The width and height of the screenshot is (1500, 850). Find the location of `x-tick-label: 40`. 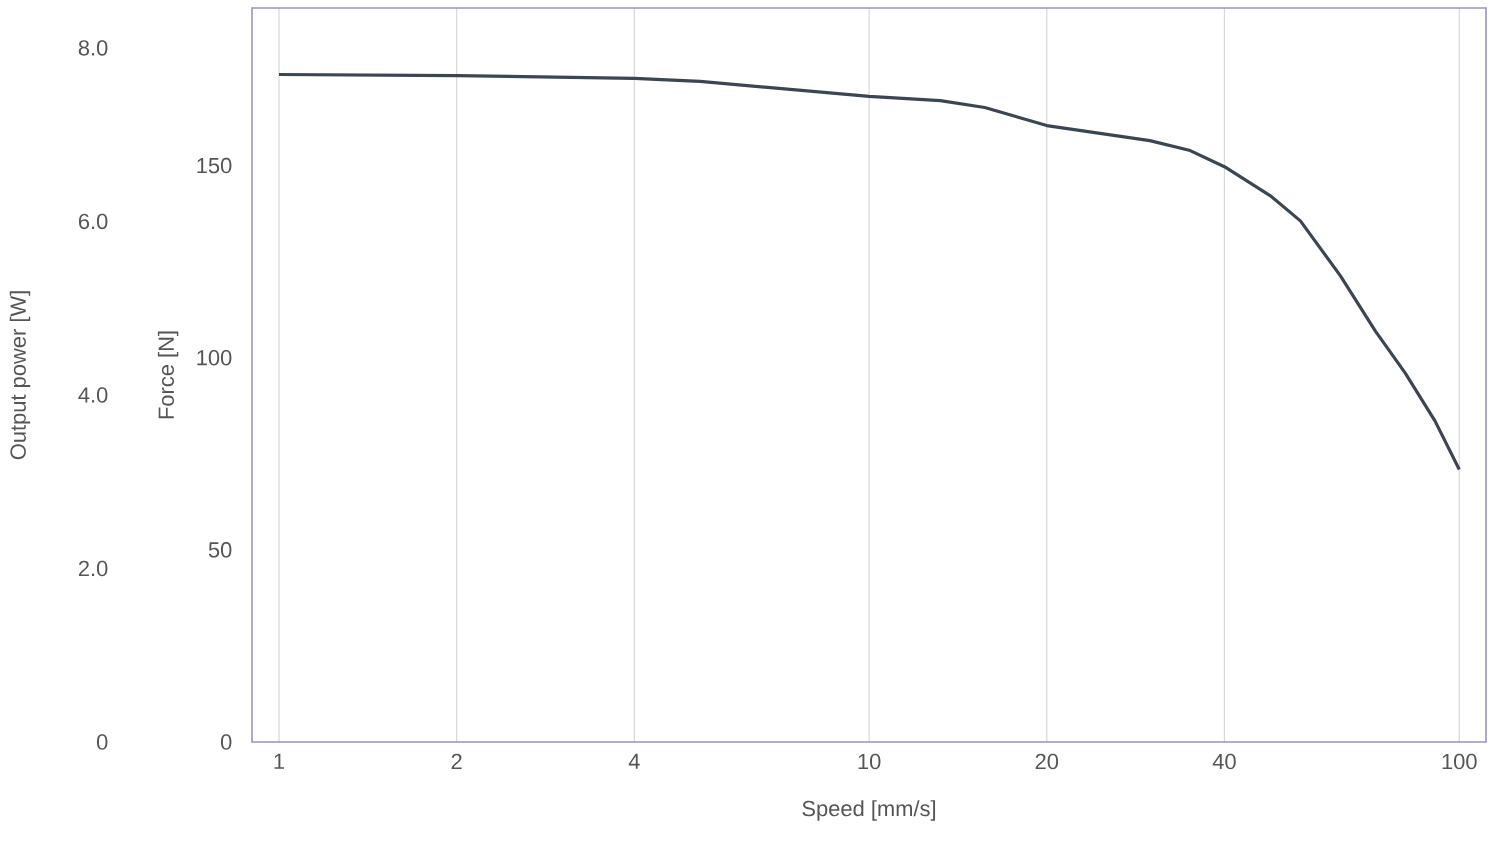

x-tick-label: 40 is located at coordinates (1224, 761).